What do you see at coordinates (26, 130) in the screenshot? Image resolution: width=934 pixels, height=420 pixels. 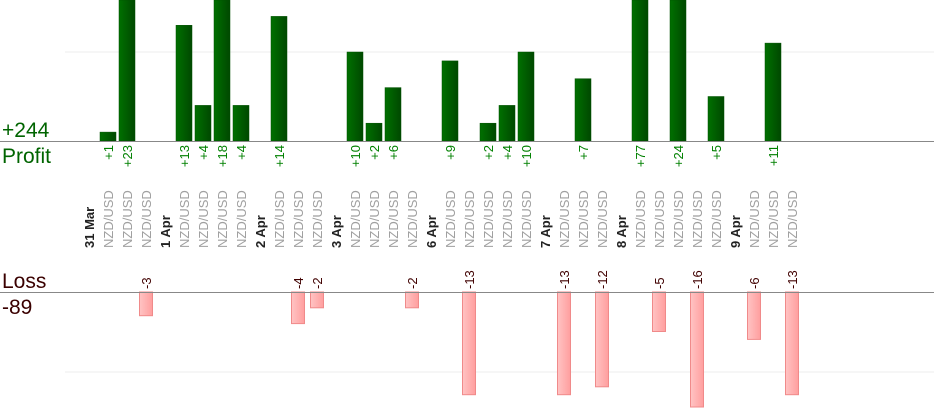 I see `profit-total: +244` at bounding box center [26, 130].